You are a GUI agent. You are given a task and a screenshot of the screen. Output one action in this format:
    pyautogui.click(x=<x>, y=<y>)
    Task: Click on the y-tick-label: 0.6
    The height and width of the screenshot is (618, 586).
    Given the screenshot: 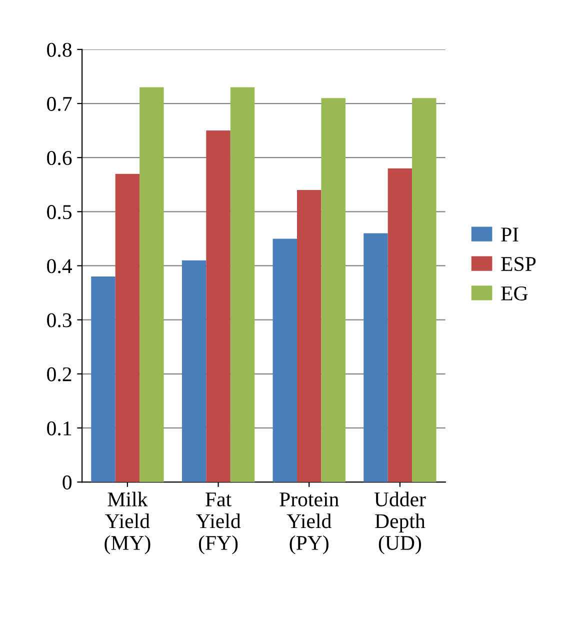 What is the action you would take?
    pyautogui.click(x=59, y=158)
    